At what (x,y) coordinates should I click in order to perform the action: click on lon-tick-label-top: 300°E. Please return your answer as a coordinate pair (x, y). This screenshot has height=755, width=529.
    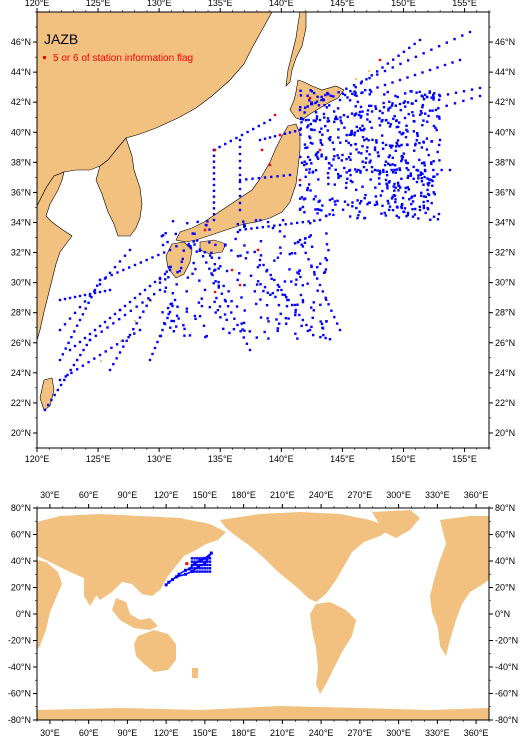
    Looking at the image, I should click on (398, 495).